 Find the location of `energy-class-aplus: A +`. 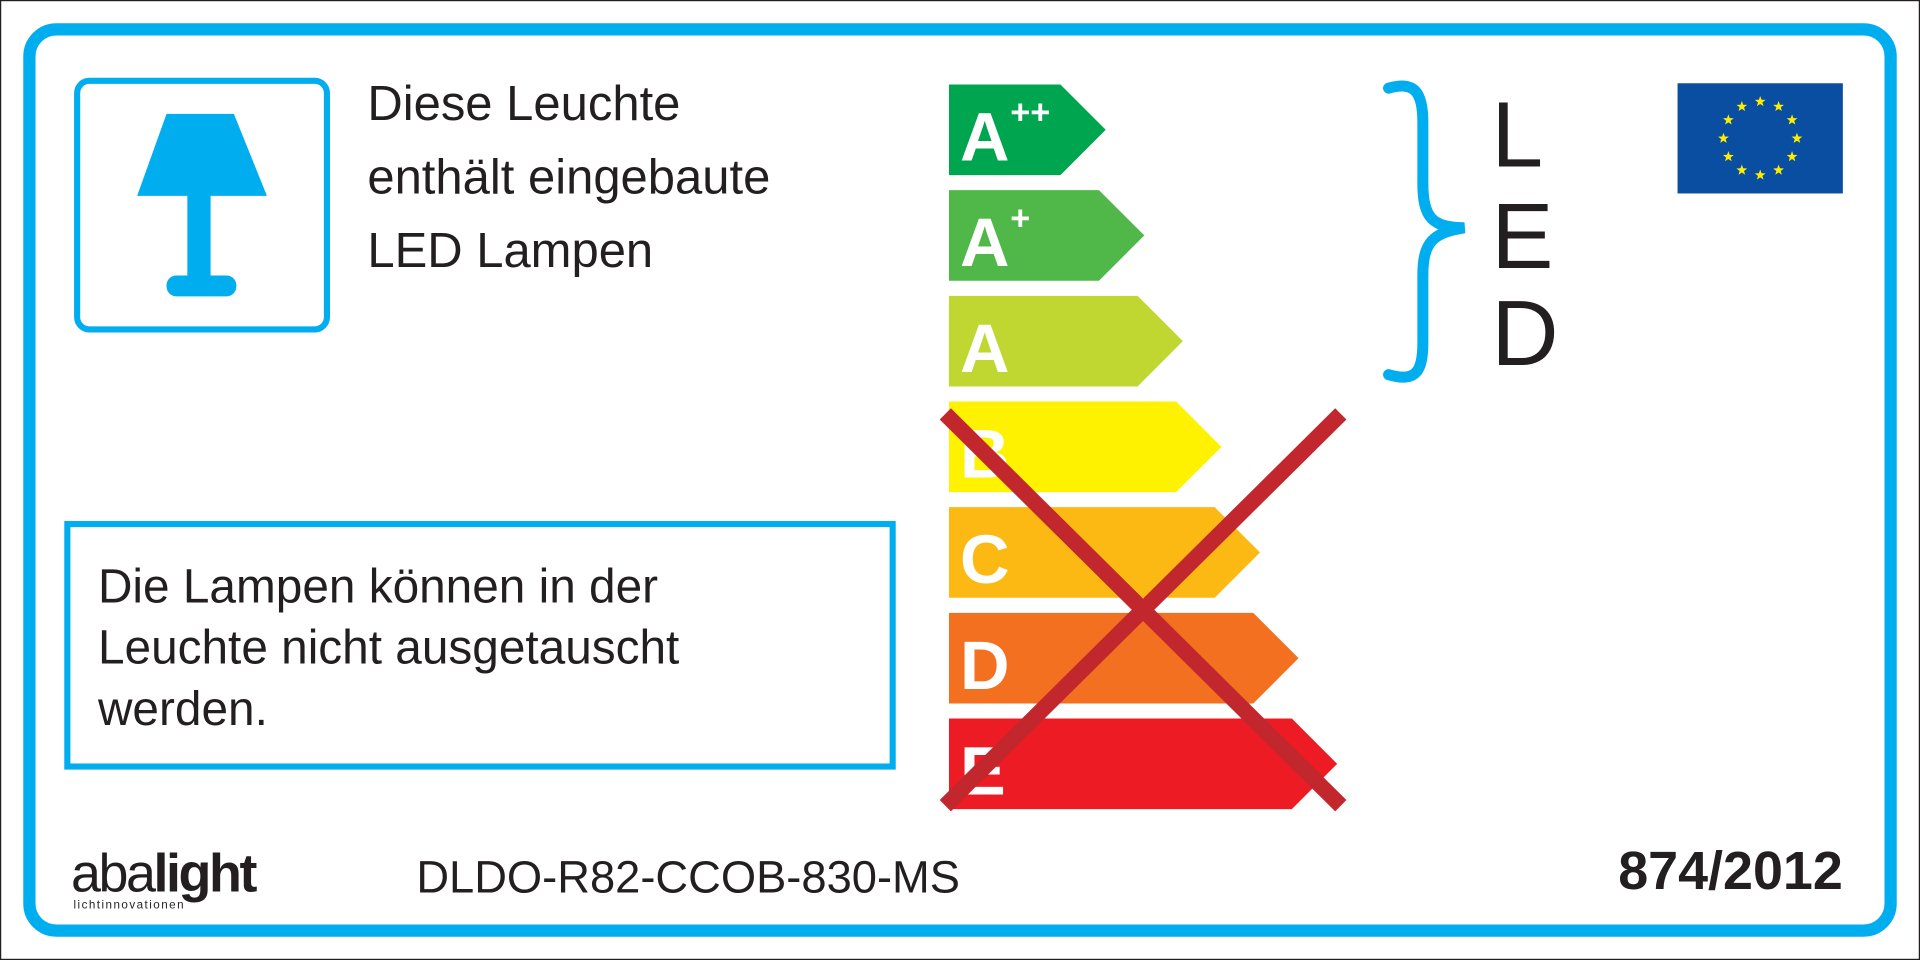

energy-class-aplus: A + is located at coordinates (1046, 235).